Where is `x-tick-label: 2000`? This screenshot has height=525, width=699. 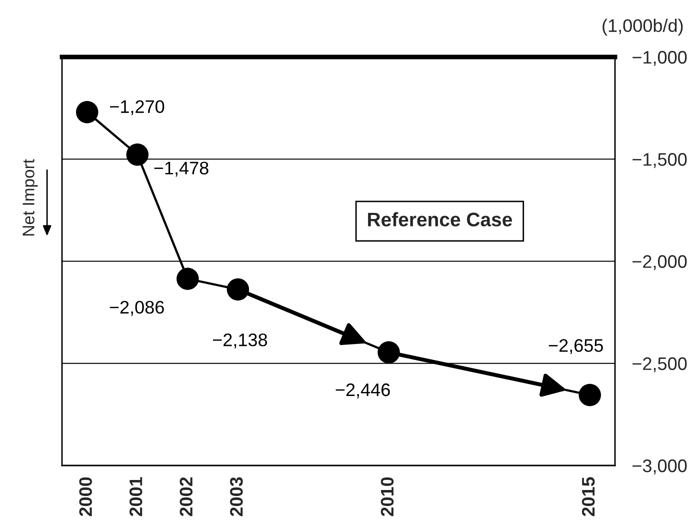
x-tick-label: 2000 is located at coordinates (85, 496).